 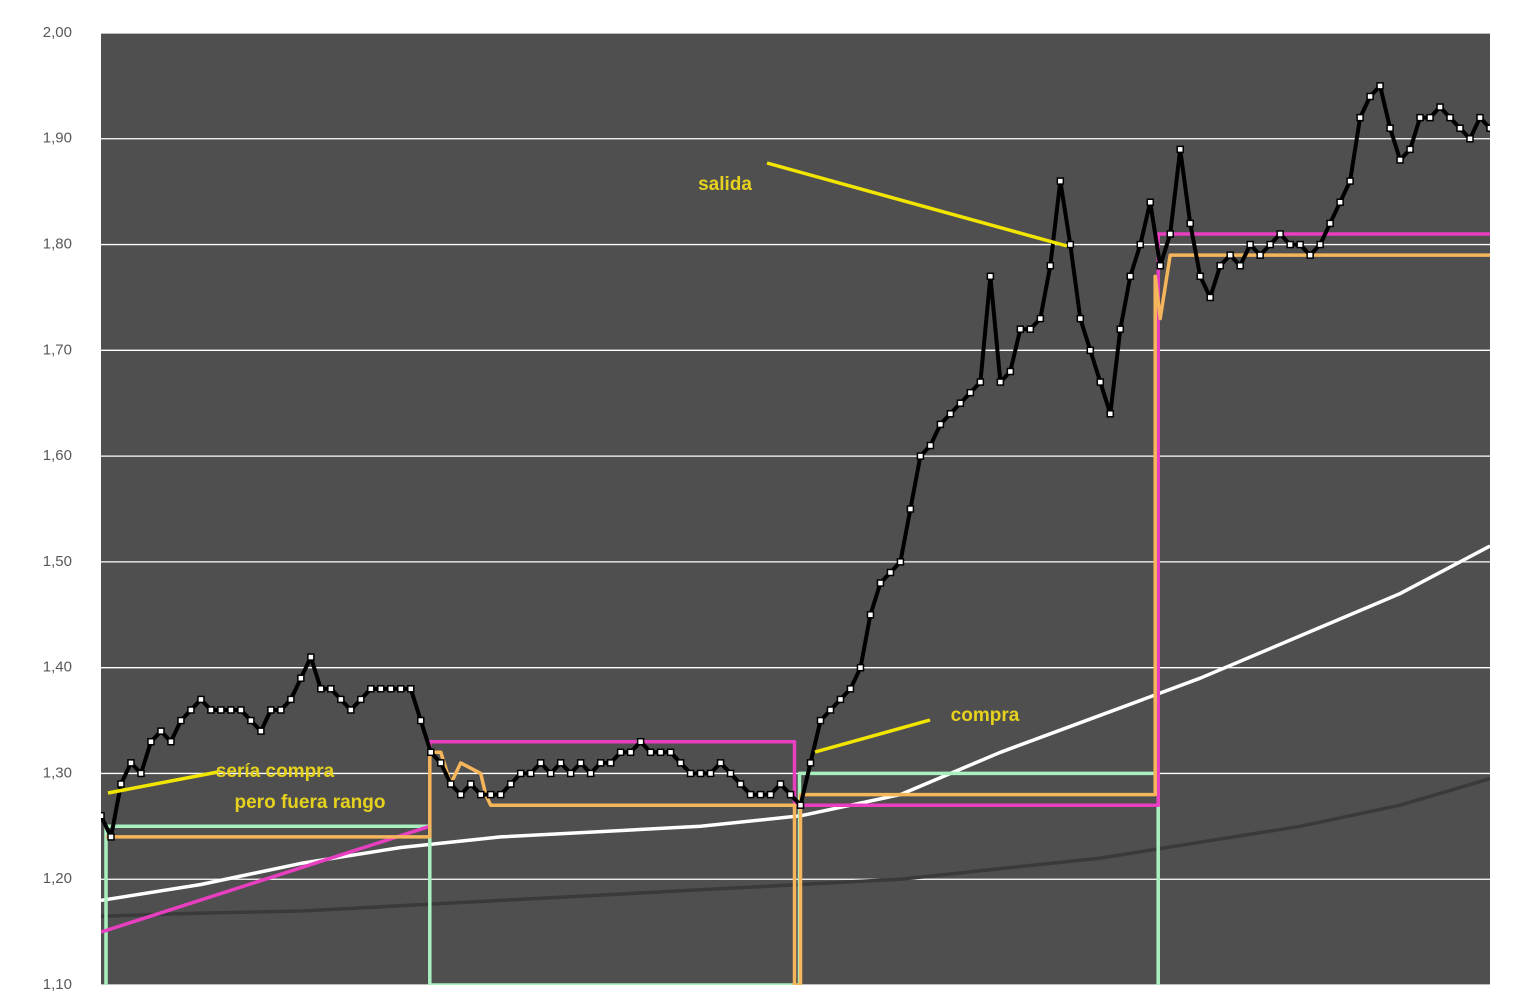 What do you see at coordinates (310, 802) in the screenshot?
I see `annotation: pero fuera rango` at bounding box center [310, 802].